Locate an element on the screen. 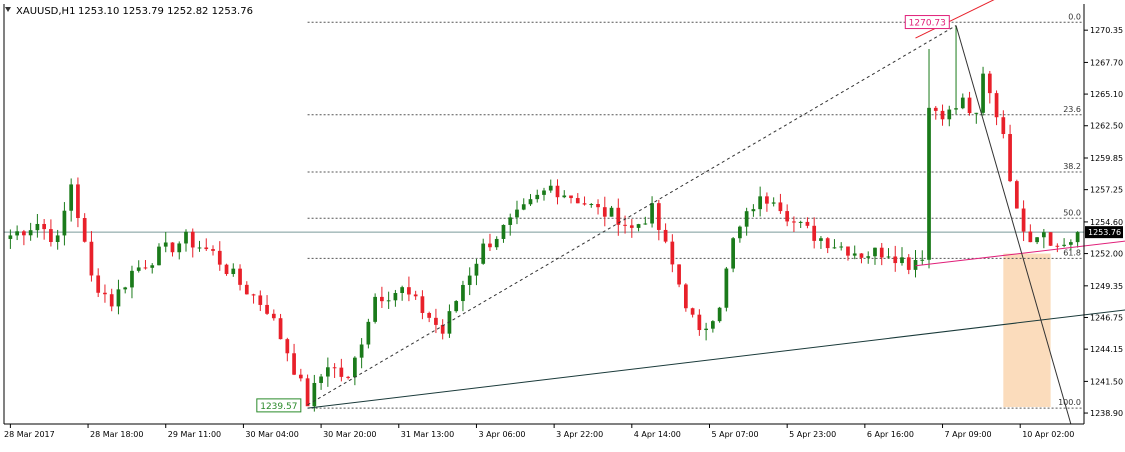 This screenshot has height=452, width=1125. fib-level-label: 61.8 is located at coordinates (1072, 252).